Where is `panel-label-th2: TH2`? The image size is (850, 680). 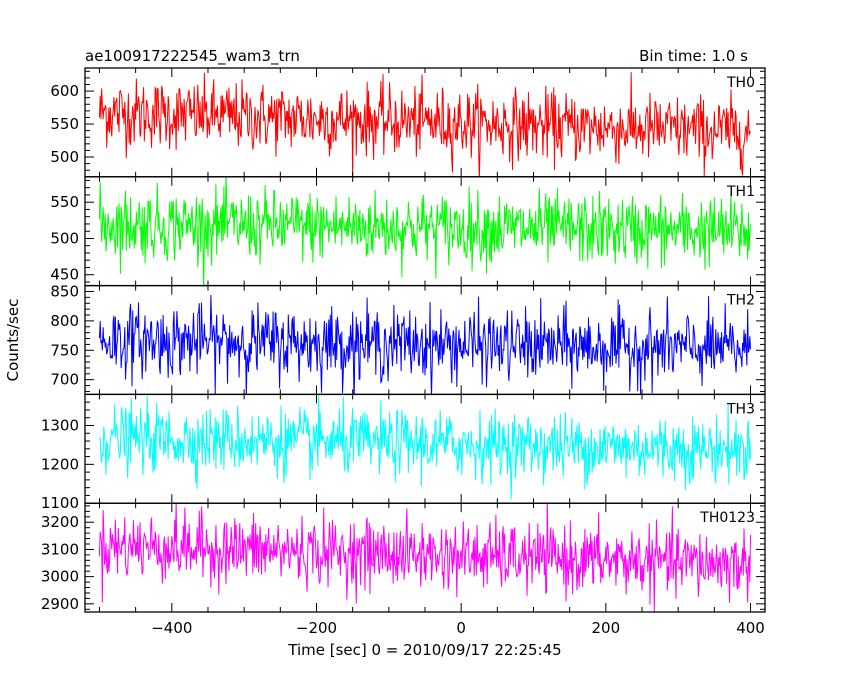 panel-label-th2: TH2 is located at coordinates (740, 301).